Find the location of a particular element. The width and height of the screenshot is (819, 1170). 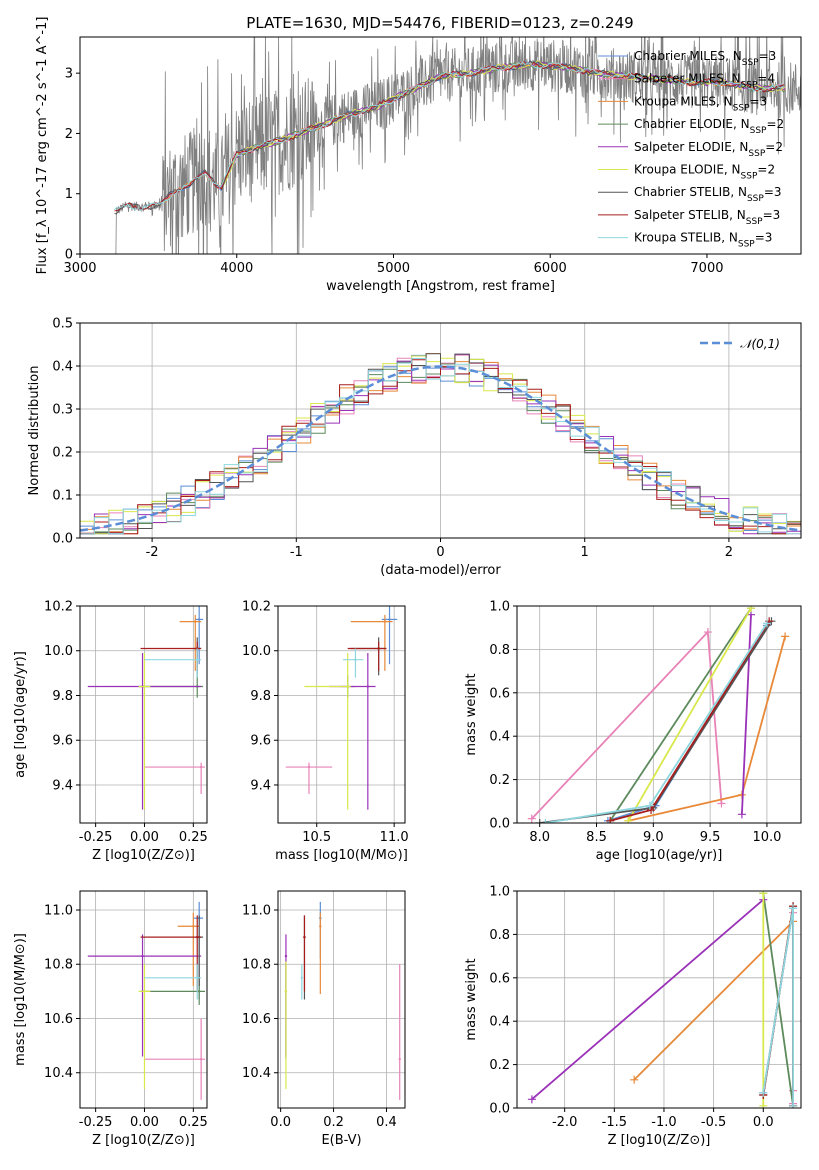

x-tick-label: 10.0 is located at coordinates (766, 837).